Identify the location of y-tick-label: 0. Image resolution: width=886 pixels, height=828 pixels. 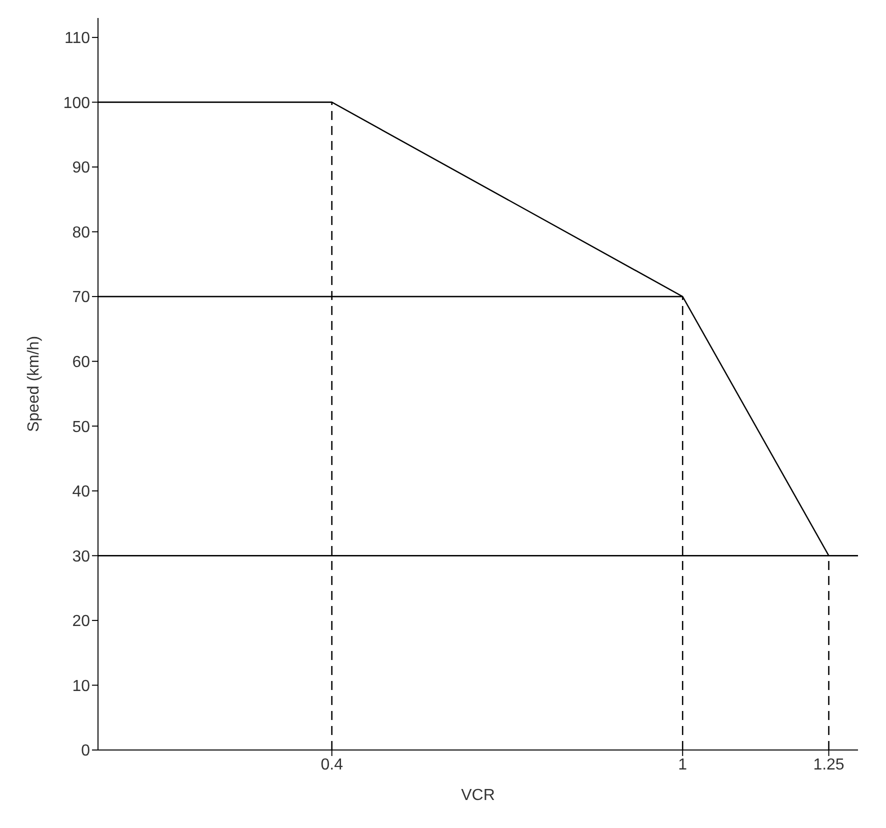
(85, 751).